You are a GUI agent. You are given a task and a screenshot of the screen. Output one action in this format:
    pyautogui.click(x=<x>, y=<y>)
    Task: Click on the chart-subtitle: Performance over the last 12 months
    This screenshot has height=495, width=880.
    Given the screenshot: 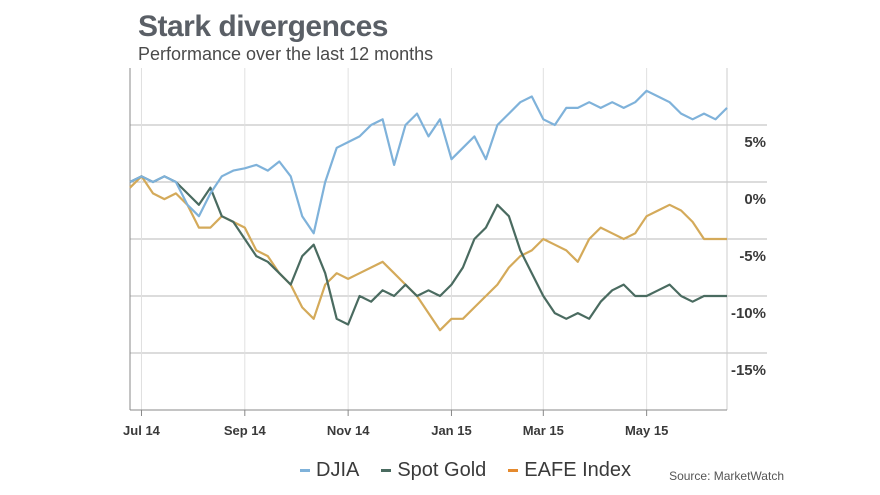 What is the action you would take?
    pyautogui.click(x=286, y=54)
    